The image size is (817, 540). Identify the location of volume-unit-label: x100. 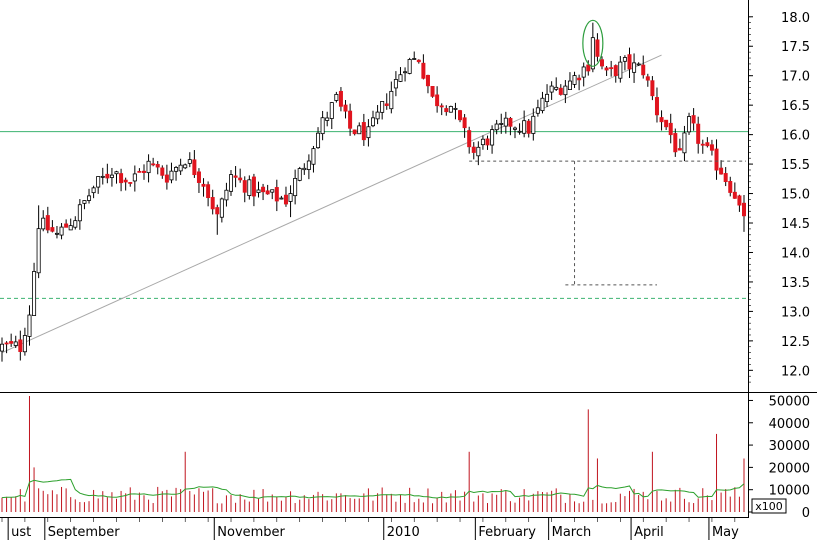
(769, 506).